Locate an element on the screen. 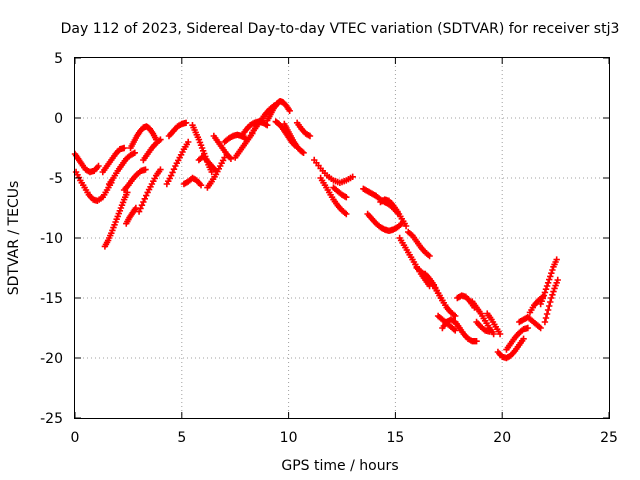  x-tick-label: 10 is located at coordinates (289, 438).